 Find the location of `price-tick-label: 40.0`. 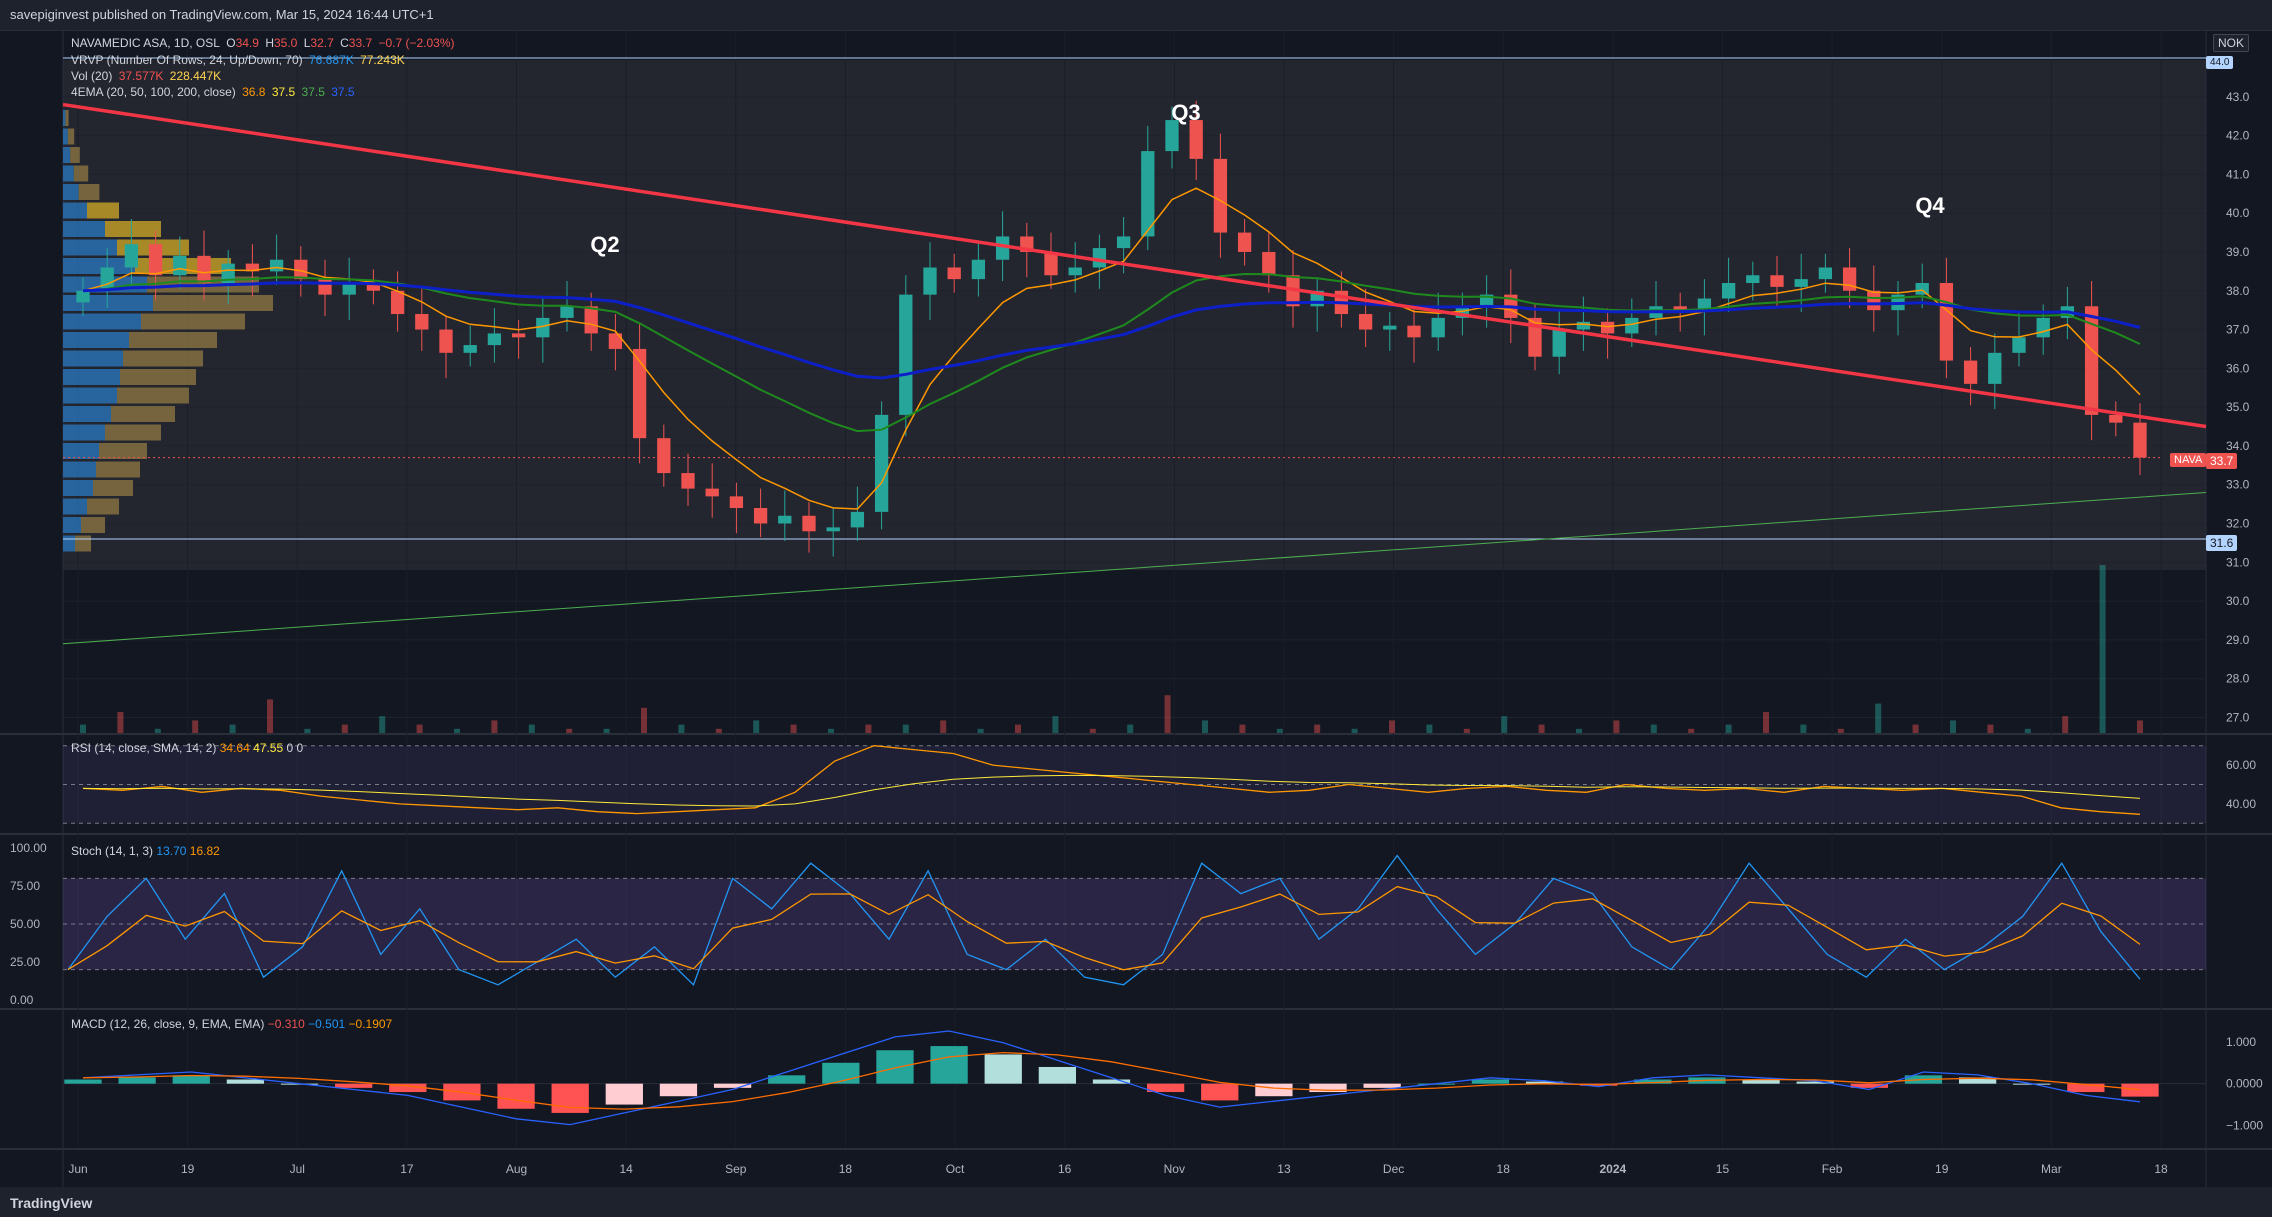

price-tick-label: 40.0 is located at coordinates (2238, 213).